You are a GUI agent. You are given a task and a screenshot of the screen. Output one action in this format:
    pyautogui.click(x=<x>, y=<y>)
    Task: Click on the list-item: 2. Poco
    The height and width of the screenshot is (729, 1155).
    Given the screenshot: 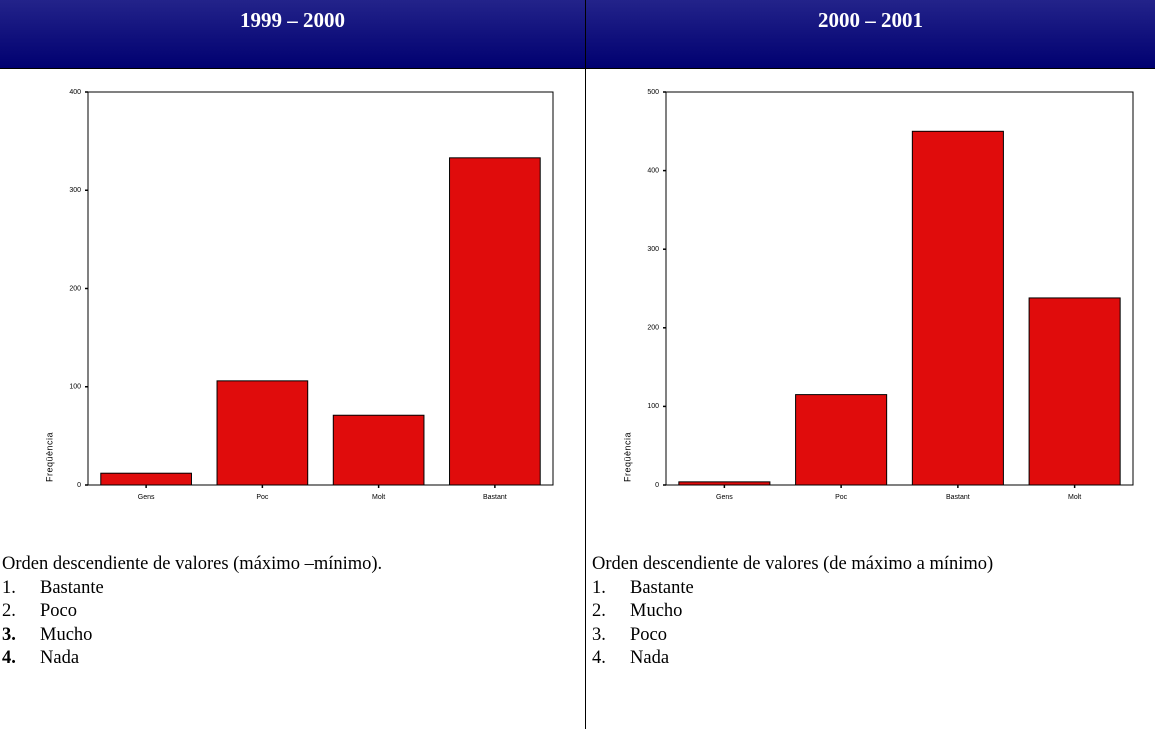 What is the action you would take?
    pyautogui.click(x=289, y=612)
    